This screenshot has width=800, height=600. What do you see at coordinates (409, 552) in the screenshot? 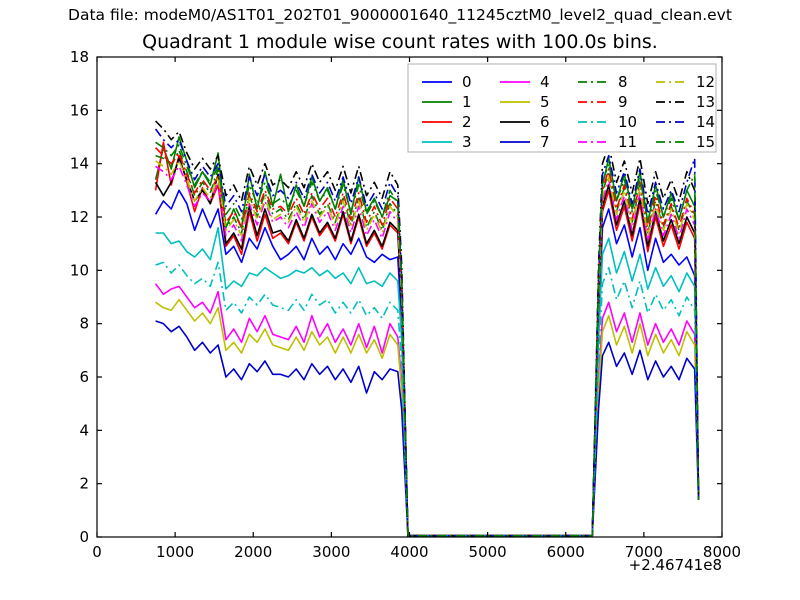
I see `x-tick-label: 4000` at bounding box center [409, 552].